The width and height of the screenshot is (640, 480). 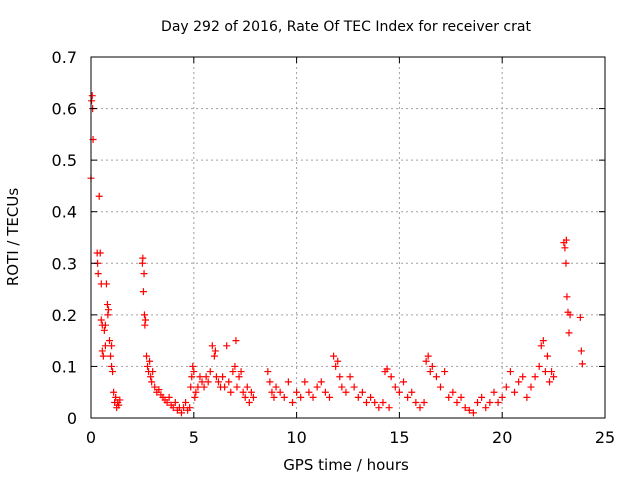 I want to click on y-tick-labels: 0 0.1 0.2 0.3 0.4 0.5 0.6 0.7, so click(x=64, y=238).